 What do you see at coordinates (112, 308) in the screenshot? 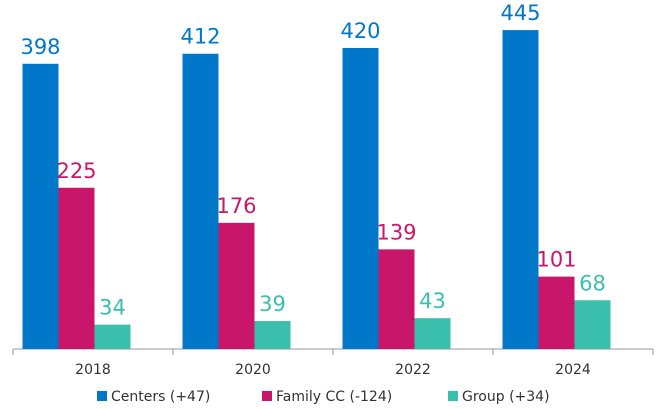
I see `data-label: 34` at bounding box center [112, 308].